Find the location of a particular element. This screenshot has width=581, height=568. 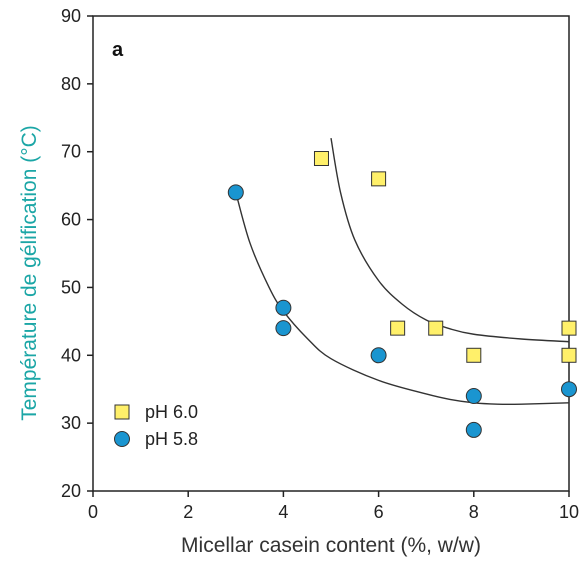

y-tick-label: 20 is located at coordinates (71, 491).